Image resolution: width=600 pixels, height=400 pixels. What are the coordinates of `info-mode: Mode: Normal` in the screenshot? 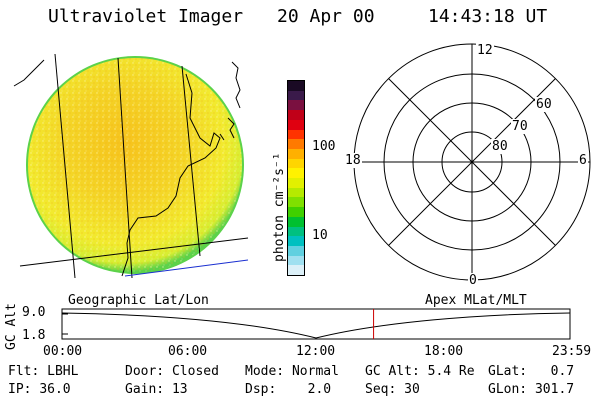 It's located at (292, 371).